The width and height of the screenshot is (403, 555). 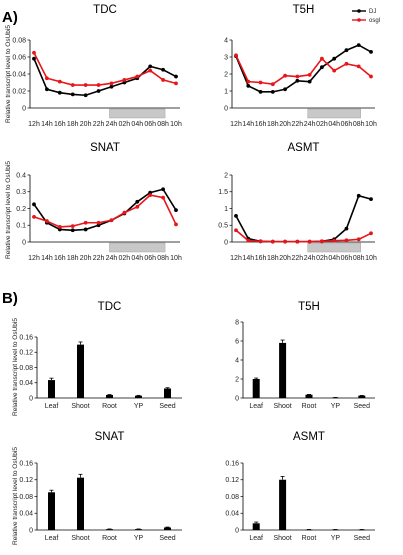 What do you see at coordinates (112, 258) in the screenshot?
I see `x-tick-label: 24h` at bounding box center [112, 258].